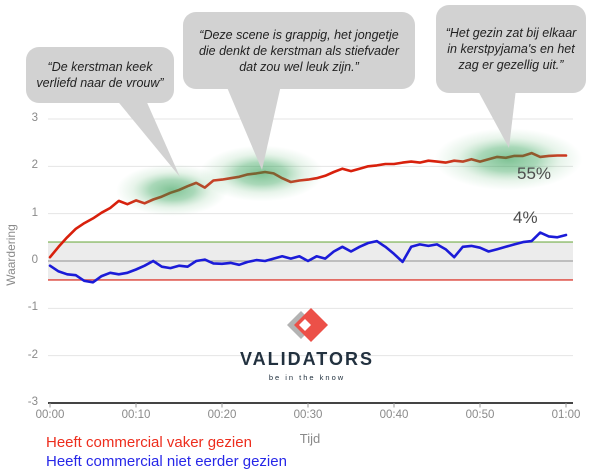 This screenshot has height=472, width=602. I want to click on x-tick-label: 00:00, so click(50, 415).